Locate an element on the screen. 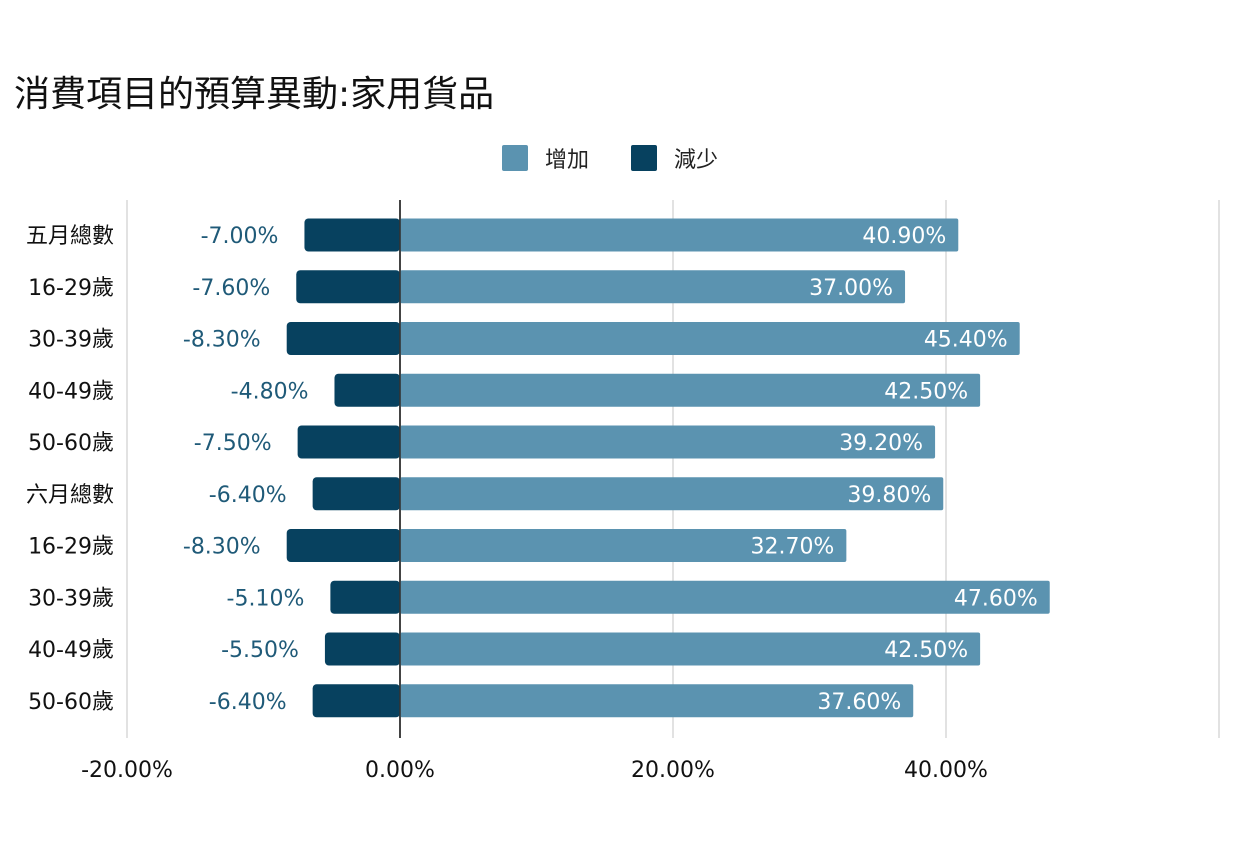  x-tick-label: 0.00% is located at coordinates (400, 770).